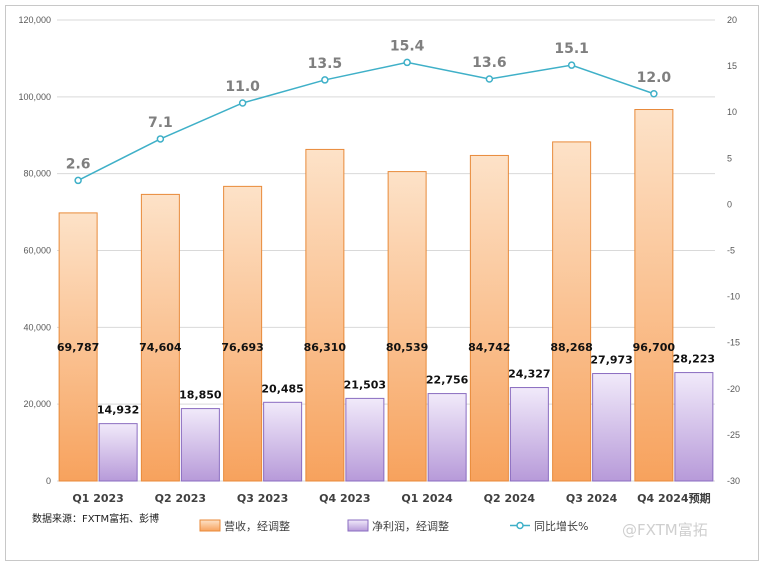  Describe the element at coordinates (325, 347) in the screenshot. I see `data-label-revenue: 86,310` at that location.